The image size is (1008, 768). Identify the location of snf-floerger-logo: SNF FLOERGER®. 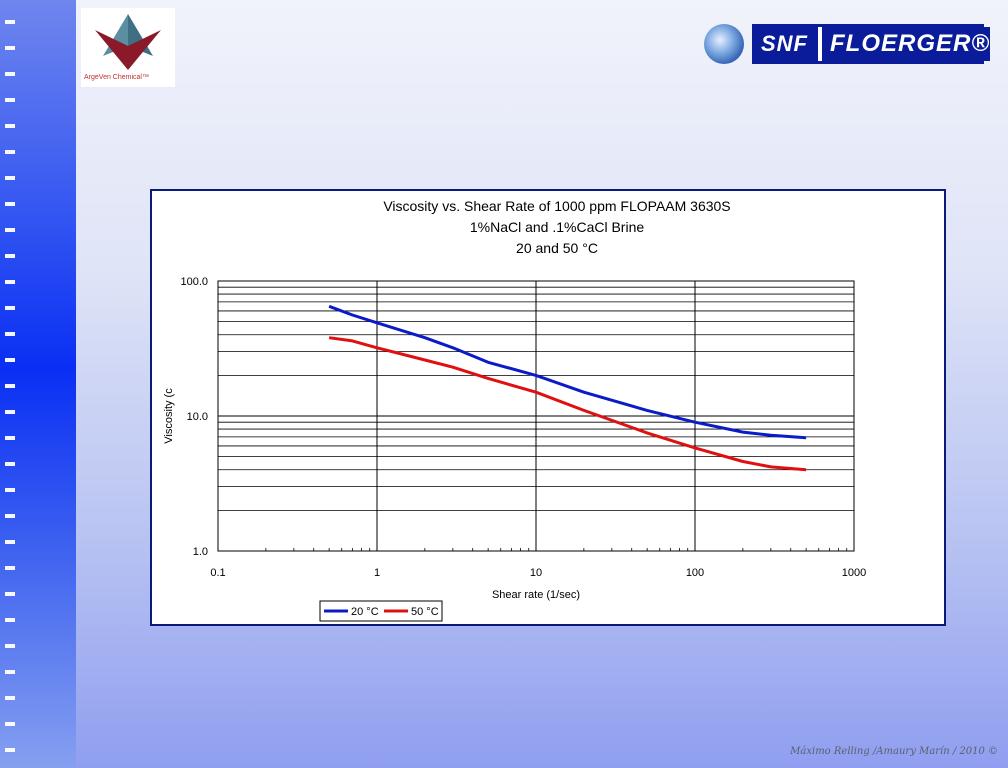
(871, 44).